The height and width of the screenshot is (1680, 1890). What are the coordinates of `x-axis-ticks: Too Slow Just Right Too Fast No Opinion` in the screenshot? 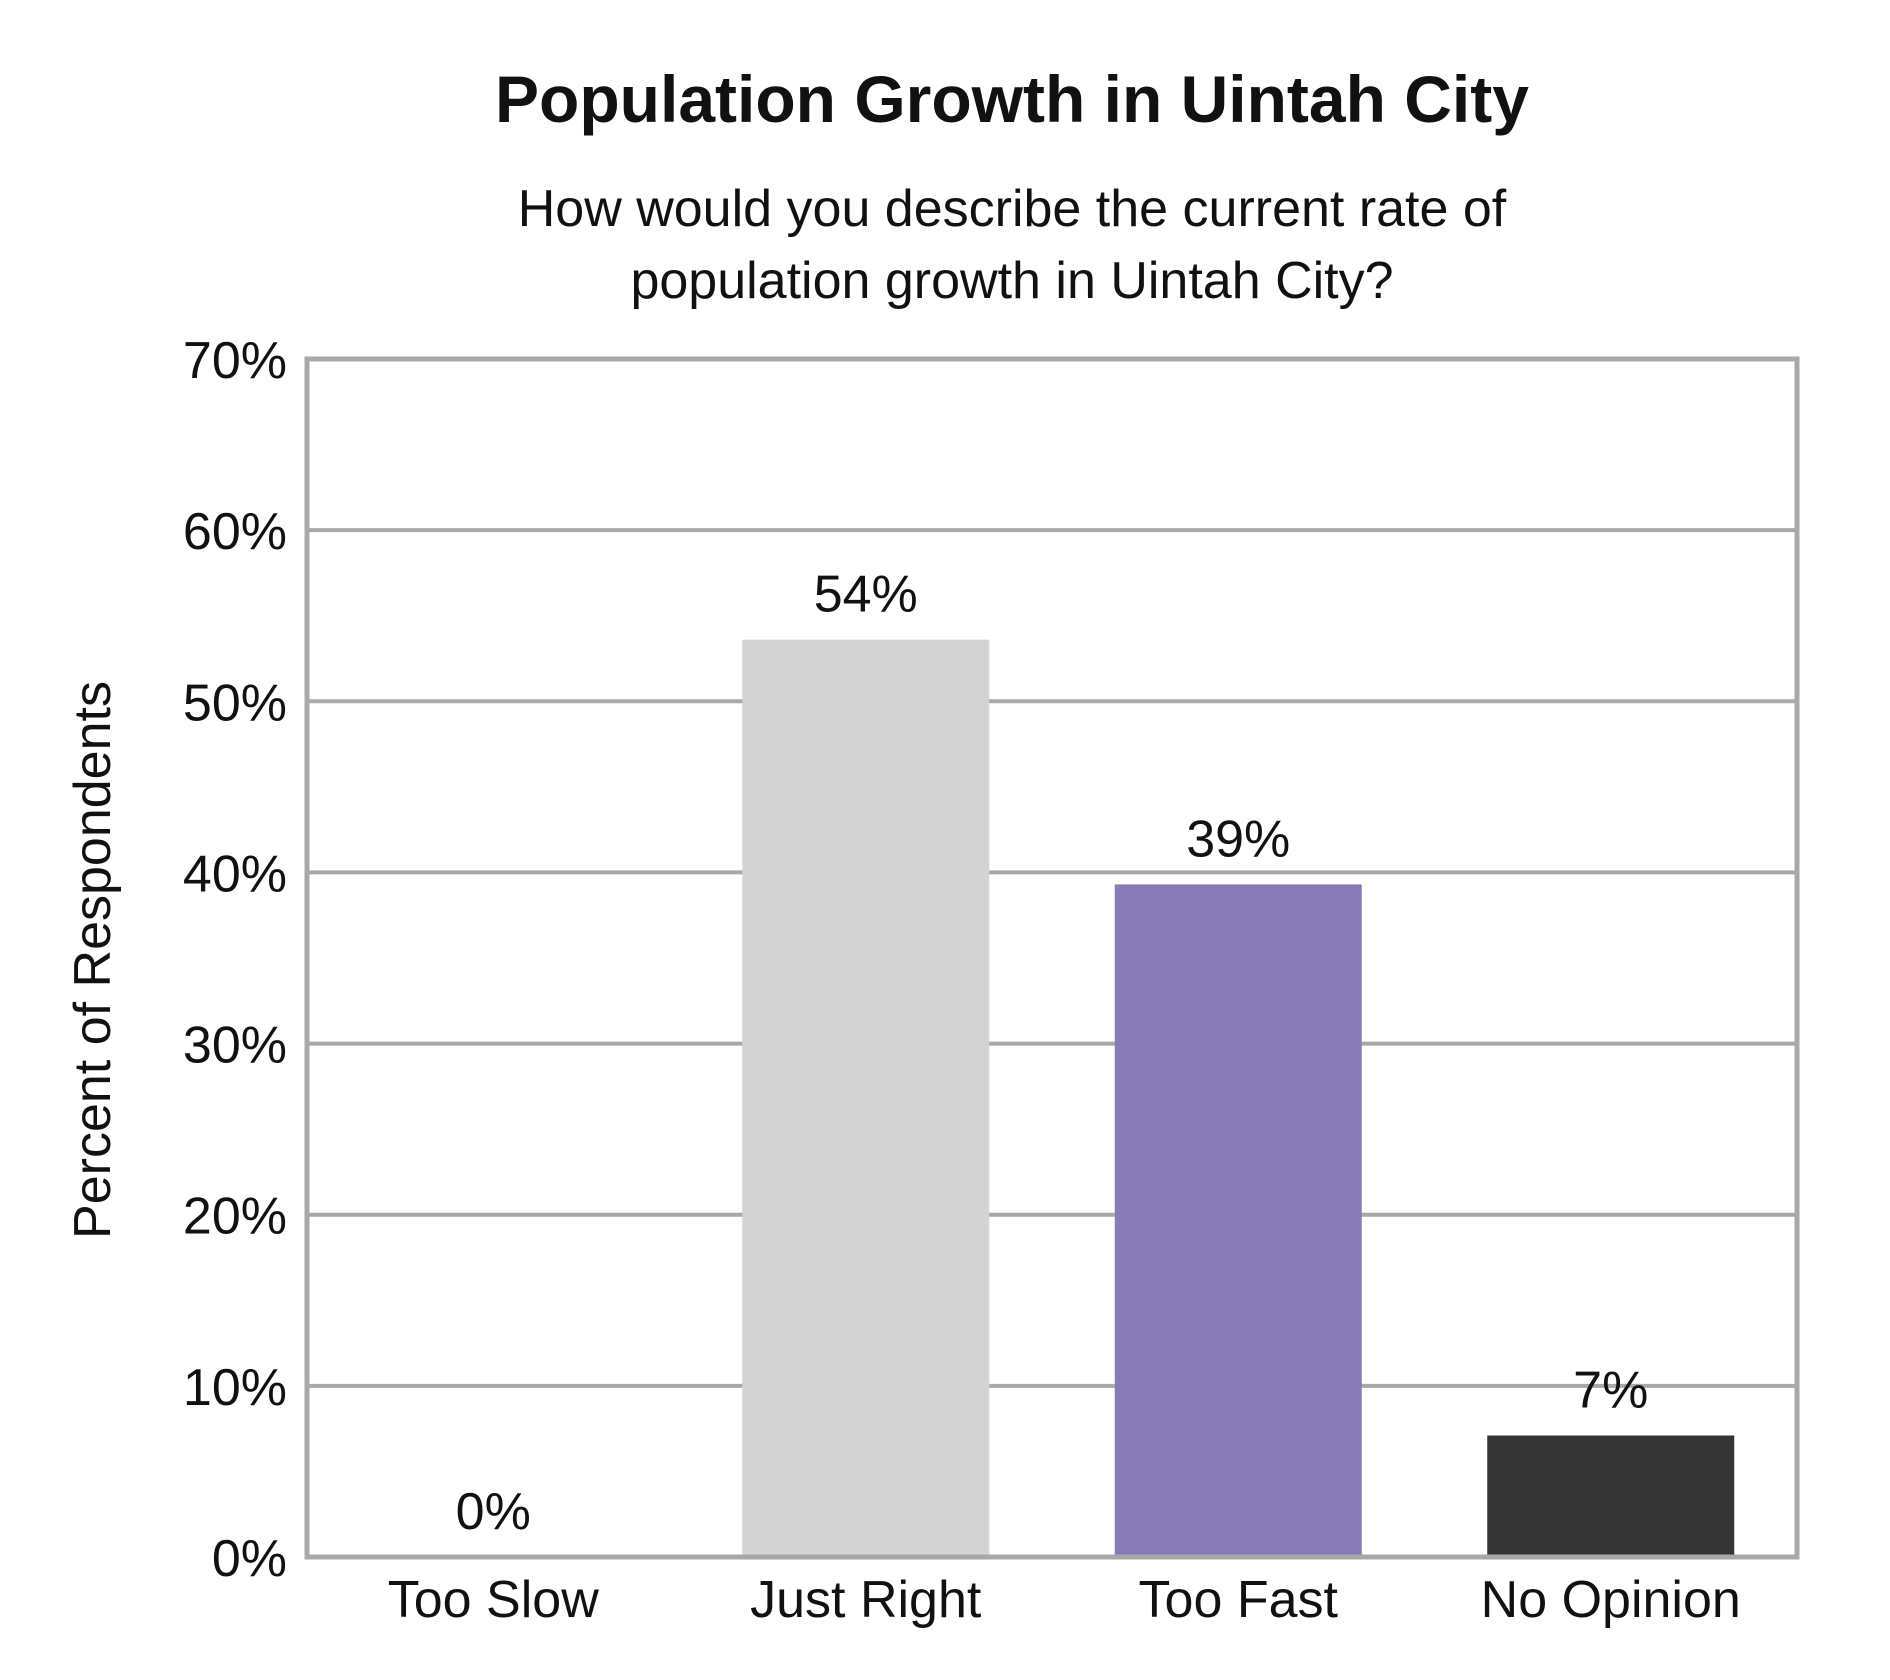 It's located at (1064, 1600).